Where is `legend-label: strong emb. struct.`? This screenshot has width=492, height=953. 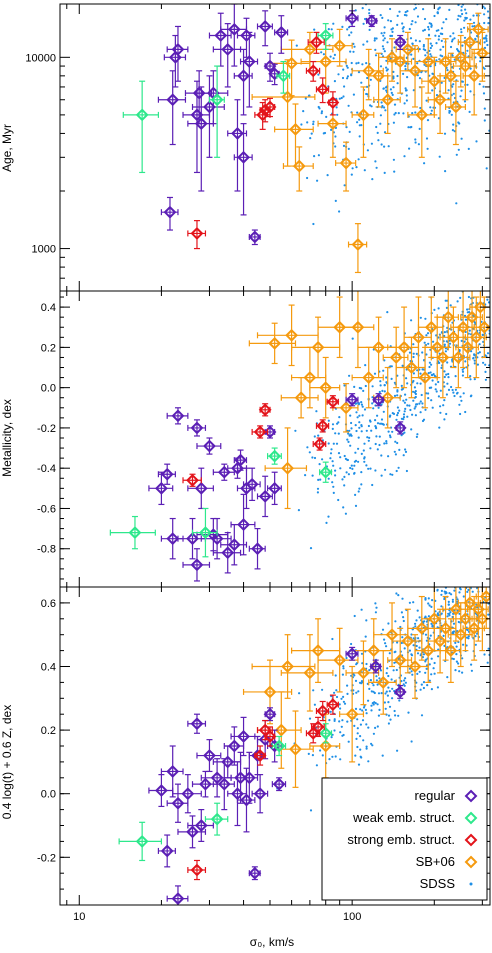 legend-label: strong emb. struct. is located at coordinates (401, 839).